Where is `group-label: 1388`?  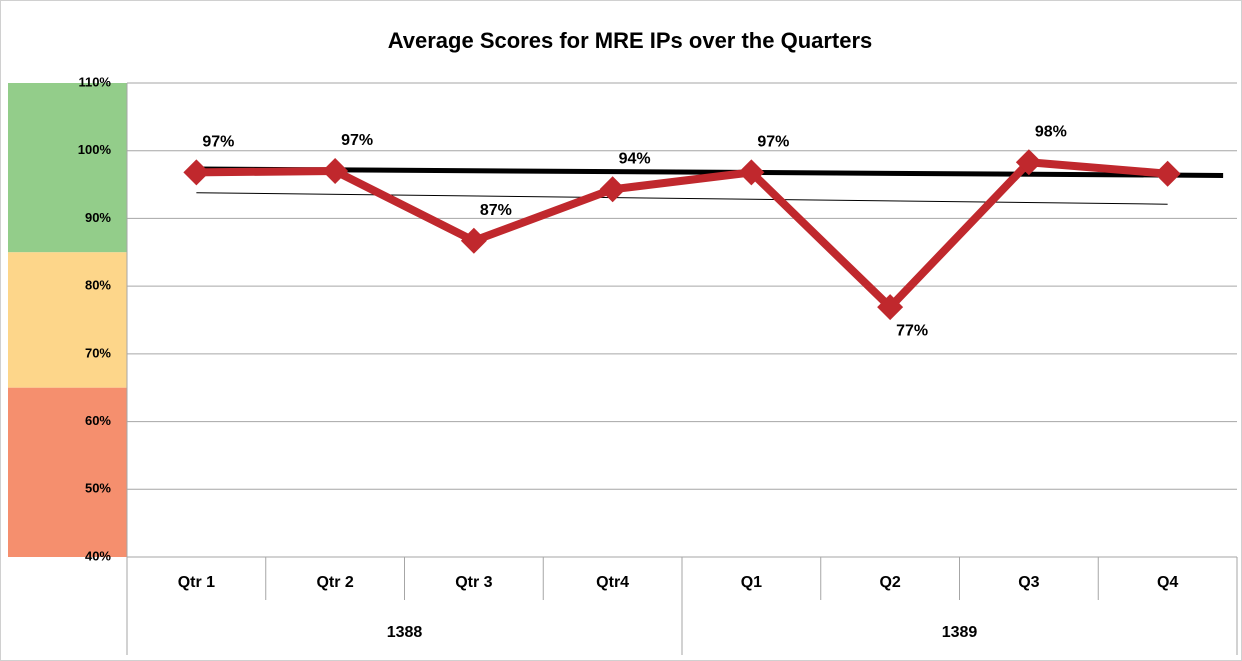 group-label: 1388 is located at coordinates (405, 632).